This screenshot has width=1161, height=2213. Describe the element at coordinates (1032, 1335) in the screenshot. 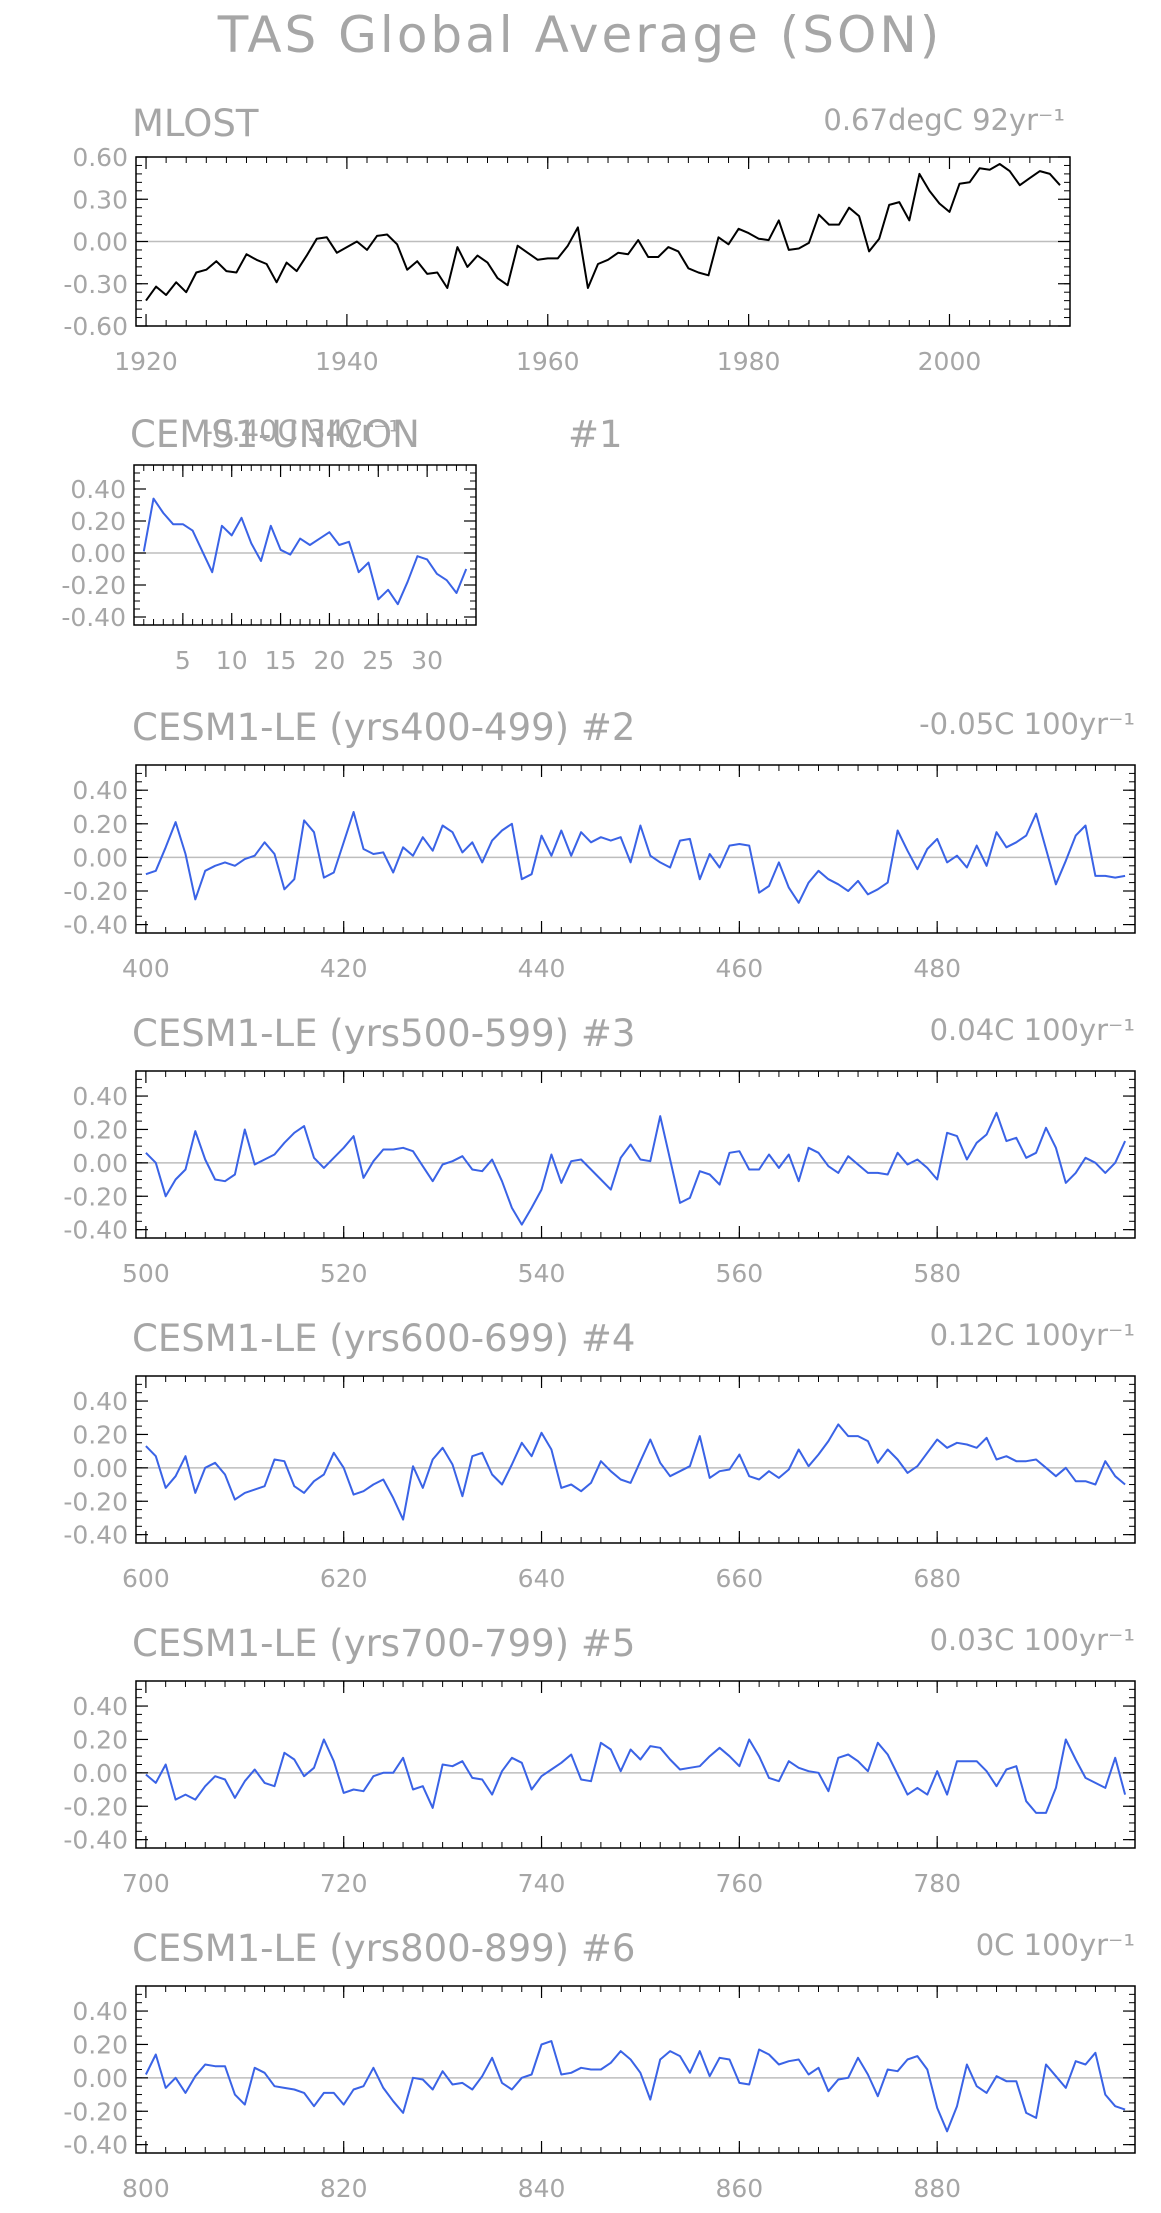

I see `panel-trend: 0.12C 100yr⁻¹` at that location.